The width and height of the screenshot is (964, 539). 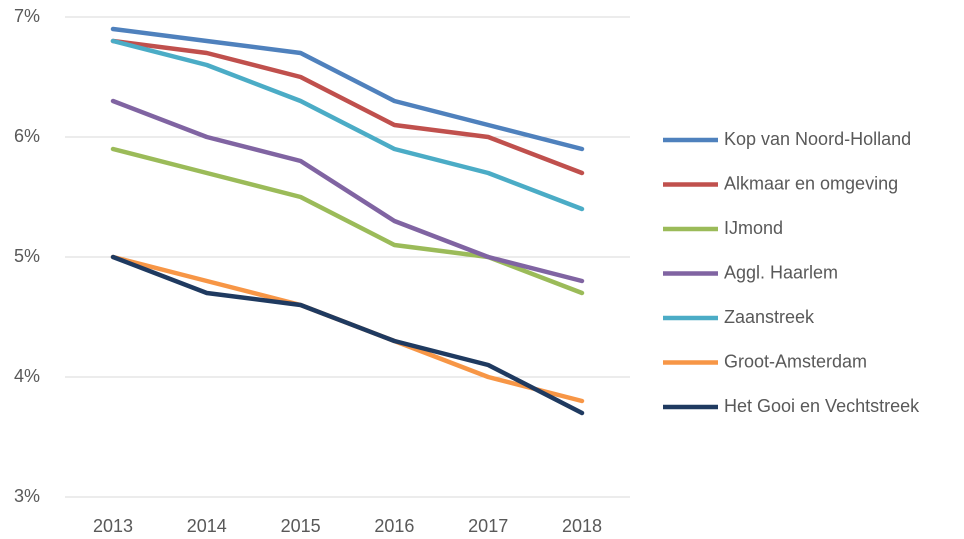 What do you see at coordinates (817, 139) in the screenshot?
I see `legend-label: Kop van Noord-Holland` at bounding box center [817, 139].